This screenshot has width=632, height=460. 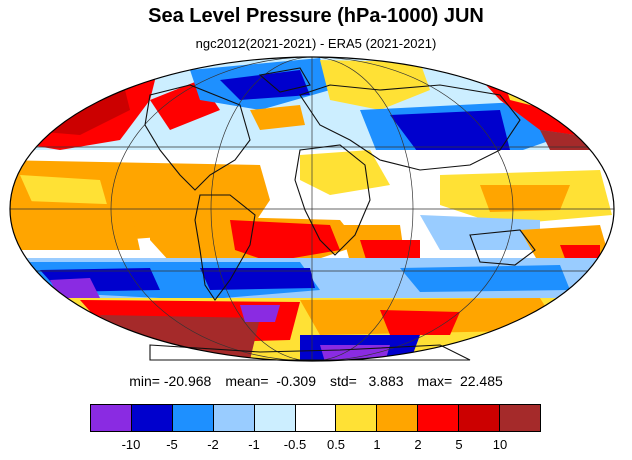 What do you see at coordinates (459, 444) in the screenshot?
I see `colorbar-tick-label: 5` at bounding box center [459, 444].